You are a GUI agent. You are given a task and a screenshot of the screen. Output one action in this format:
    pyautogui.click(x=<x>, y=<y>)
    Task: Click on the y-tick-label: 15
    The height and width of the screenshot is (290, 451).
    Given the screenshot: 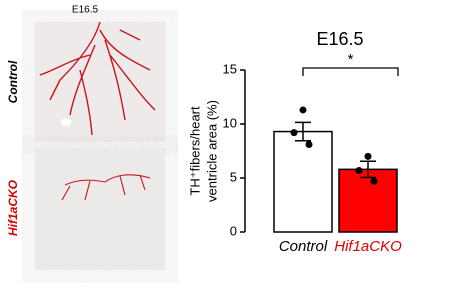 What is the action you would take?
    pyautogui.click(x=230, y=68)
    